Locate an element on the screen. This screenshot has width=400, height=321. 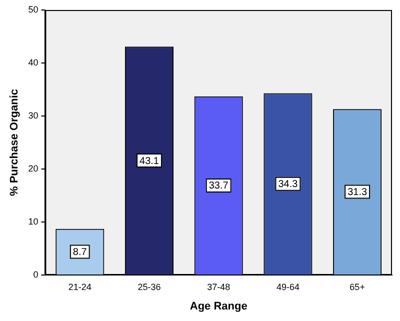
x-tick-label: 37-48 is located at coordinates (218, 287).